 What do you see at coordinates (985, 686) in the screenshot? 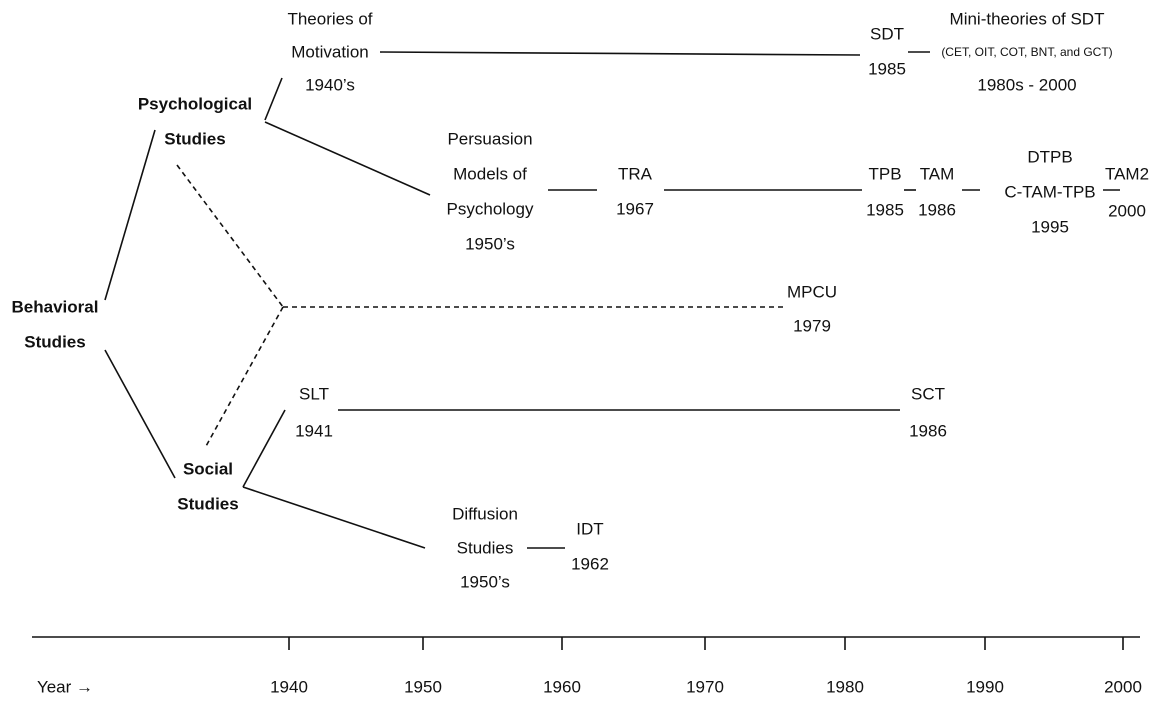
I see `axis-tick-label: 1990` at bounding box center [985, 686].